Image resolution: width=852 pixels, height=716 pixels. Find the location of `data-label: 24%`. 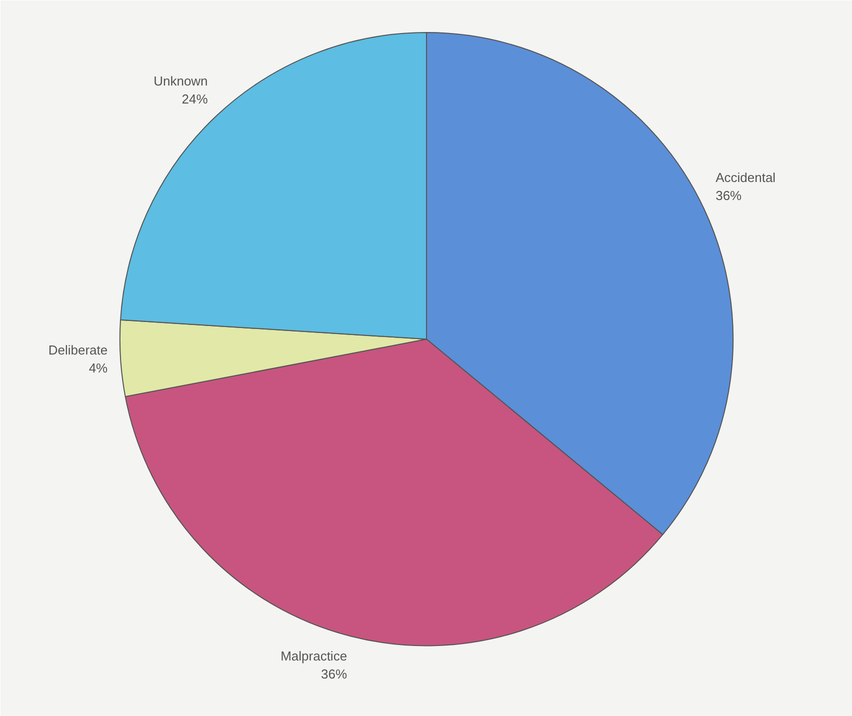

data-label: 24% is located at coordinates (195, 98).